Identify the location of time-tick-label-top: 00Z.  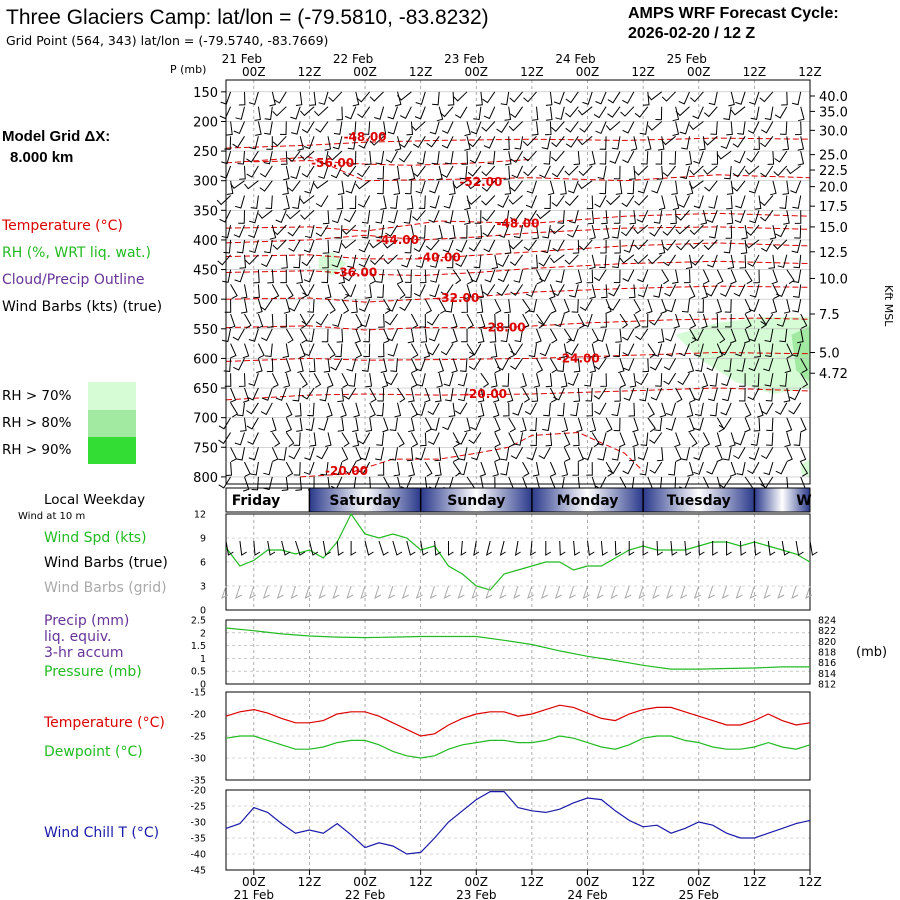
(699, 72).